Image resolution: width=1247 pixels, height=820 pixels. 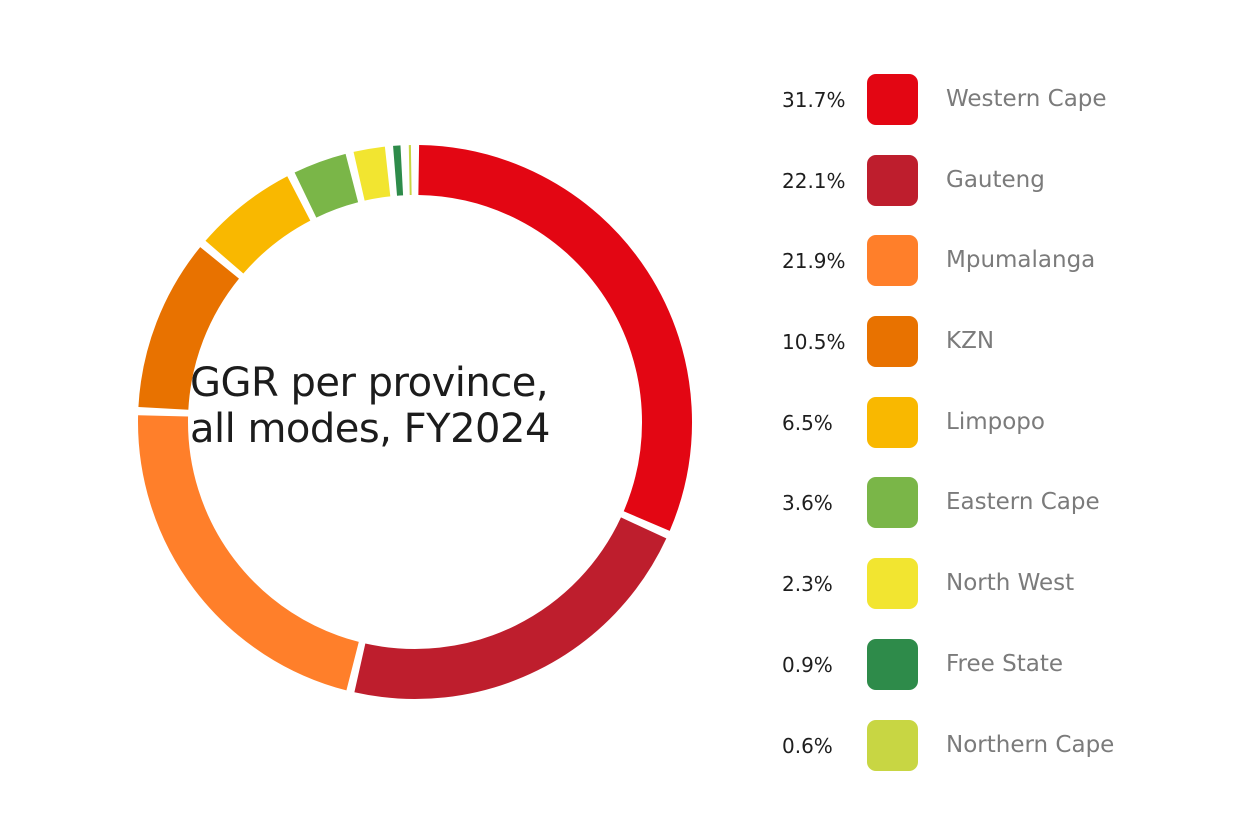 I want to click on legend-item-mpumalanga: 21.9% Mpumalanga, so click(x=1000, y=271).